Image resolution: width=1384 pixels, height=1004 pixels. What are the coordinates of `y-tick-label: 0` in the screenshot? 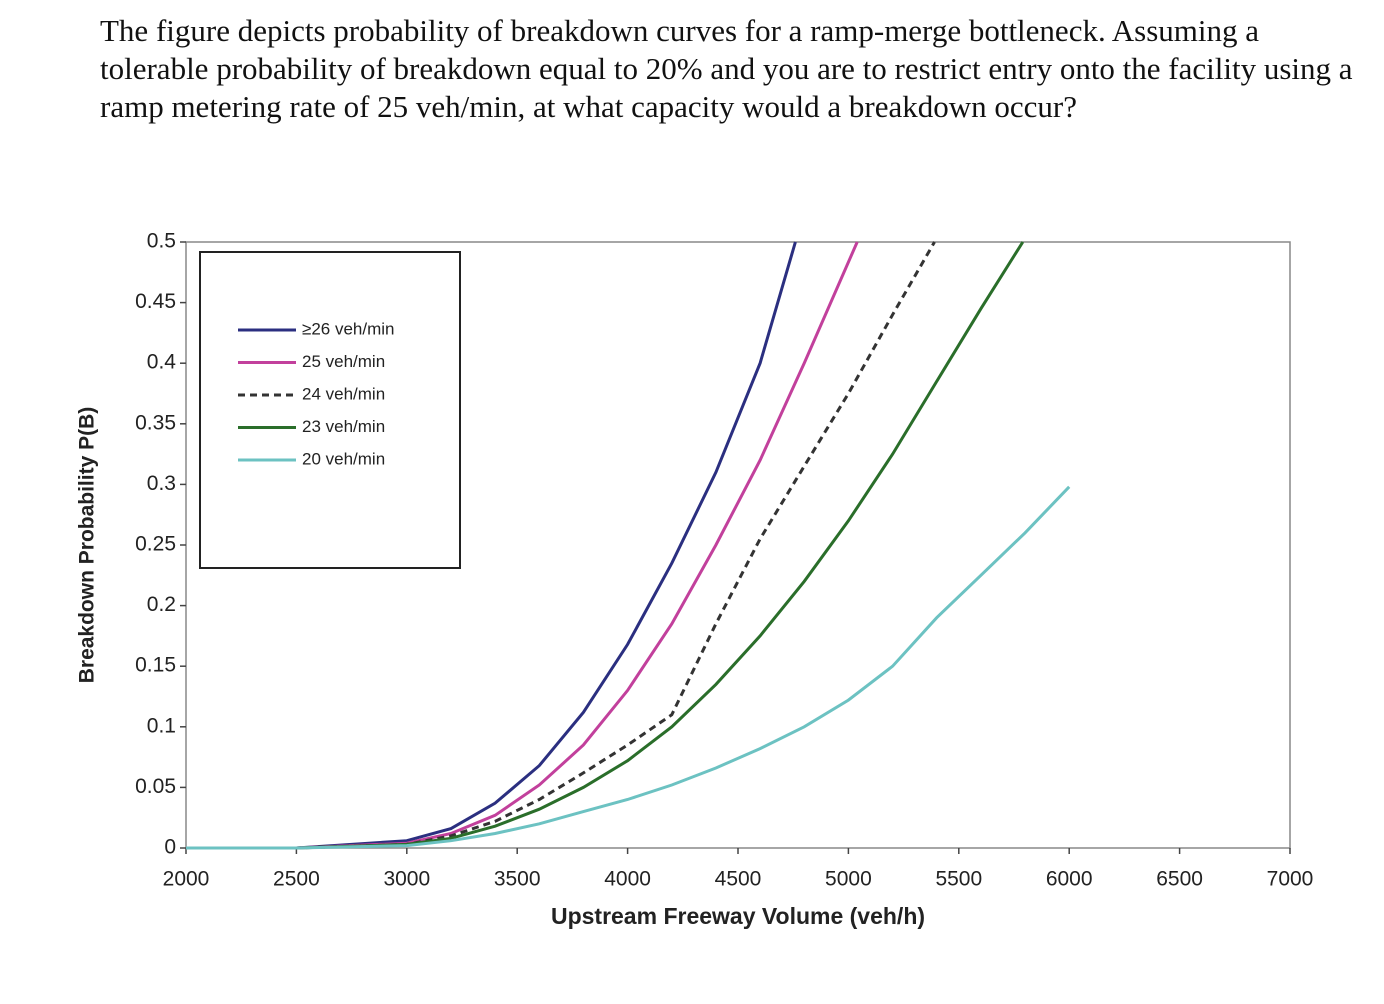 It's located at (170, 847).